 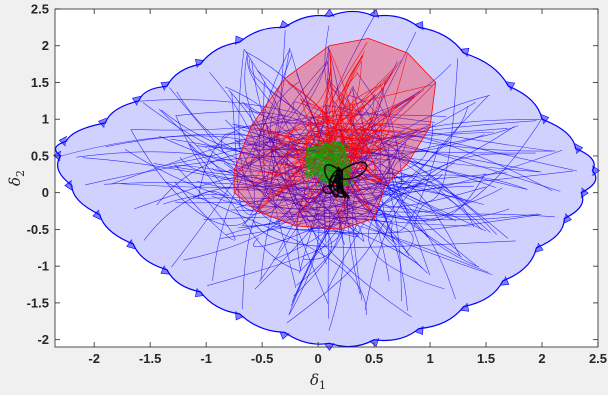 I want to click on x-tick-label: -1.5, so click(x=150, y=358).